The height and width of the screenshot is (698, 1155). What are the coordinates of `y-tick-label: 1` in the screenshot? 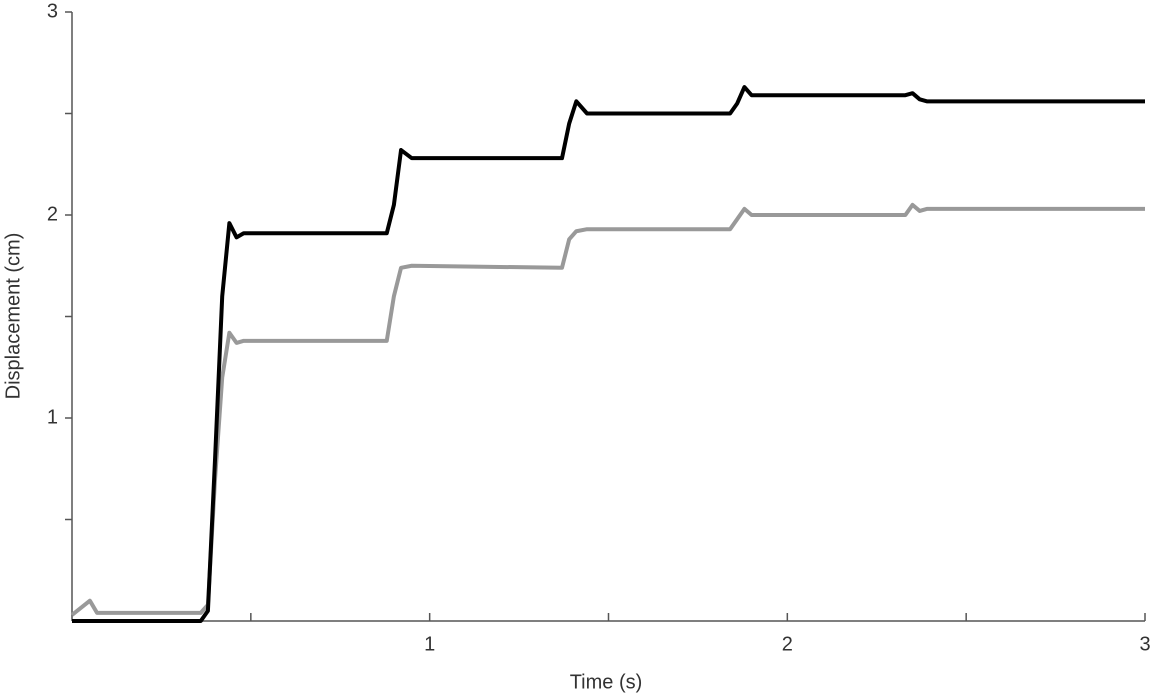 It's located at (52, 417).